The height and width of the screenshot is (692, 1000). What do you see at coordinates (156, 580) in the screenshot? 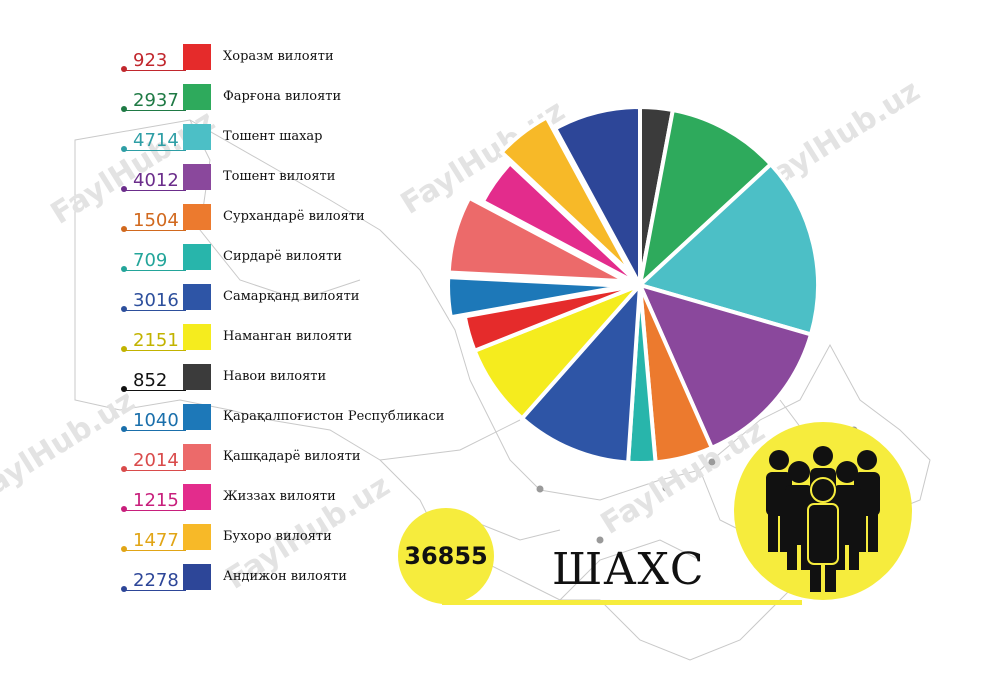
I see `legend-value: 2278` at bounding box center [156, 580].